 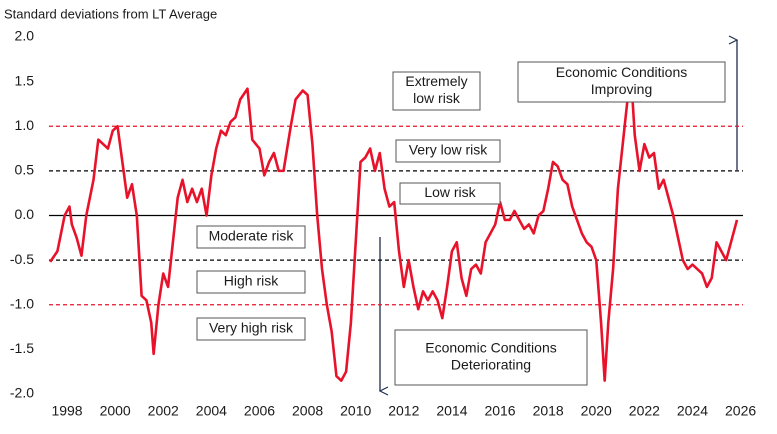 I want to click on x-tick-label: 2016, so click(x=499, y=411).